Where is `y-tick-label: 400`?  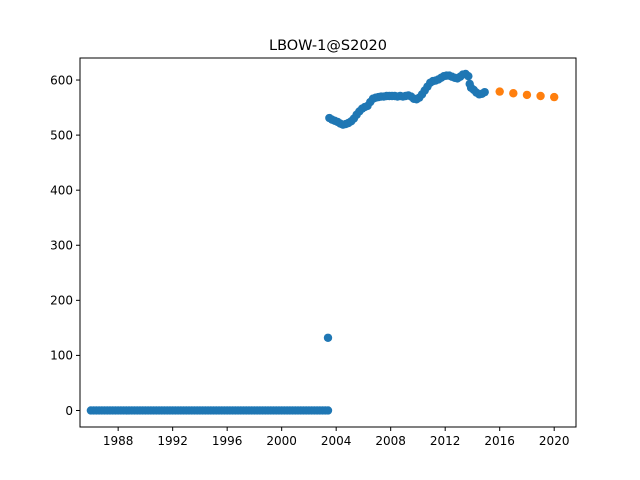
y-tick-label: 400 is located at coordinates (61, 190).